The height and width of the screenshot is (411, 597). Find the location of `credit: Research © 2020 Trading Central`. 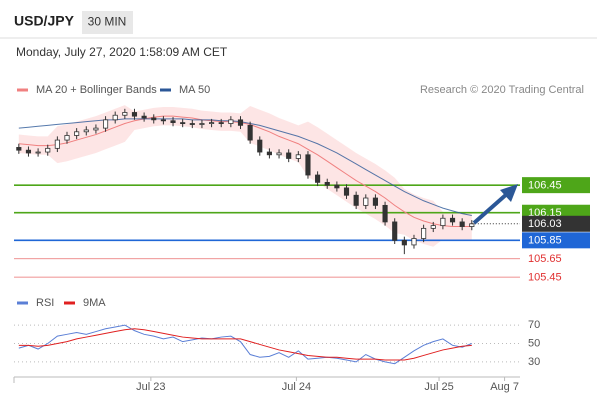

credit: Research © 2020 Trading Central is located at coordinates (502, 90).